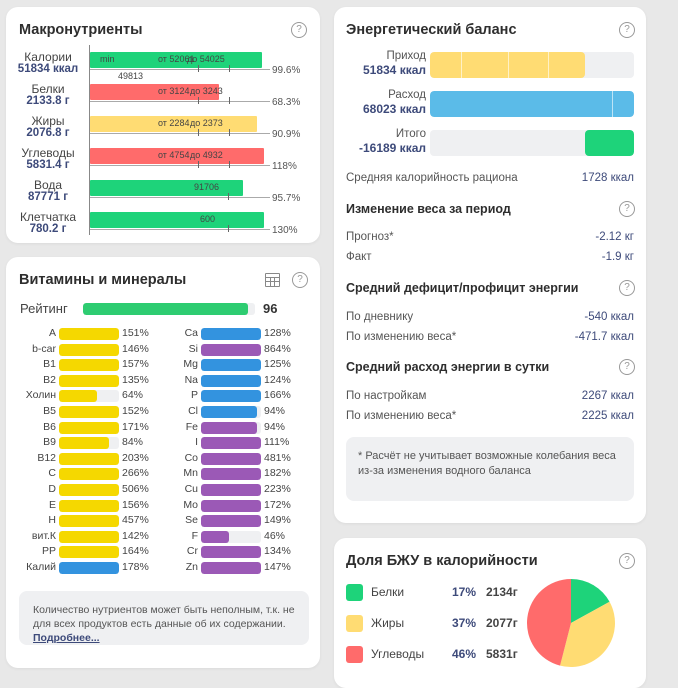 Image resolution: width=678 pixels, height=688 pixels. What do you see at coordinates (44, 308) in the screenshot?
I see `rating-label: Рейтинг` at bounding box center [44, 308].